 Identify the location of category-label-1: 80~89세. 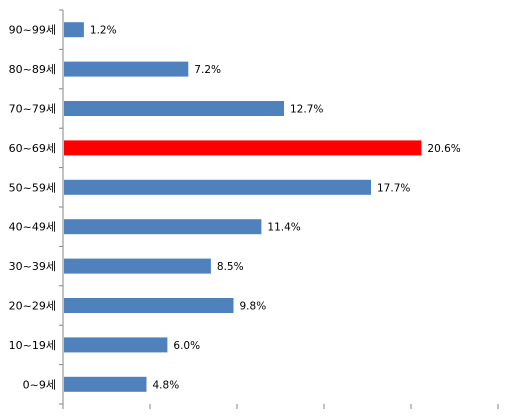
(32, 69).